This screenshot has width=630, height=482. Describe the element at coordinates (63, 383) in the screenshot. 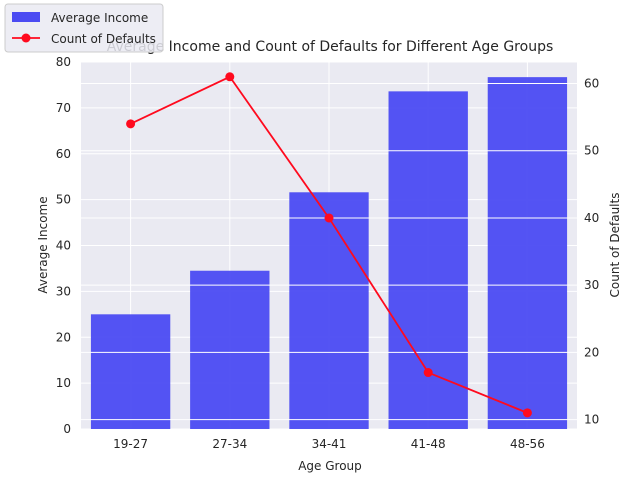

I see `y-tick-label: 10` at that location.